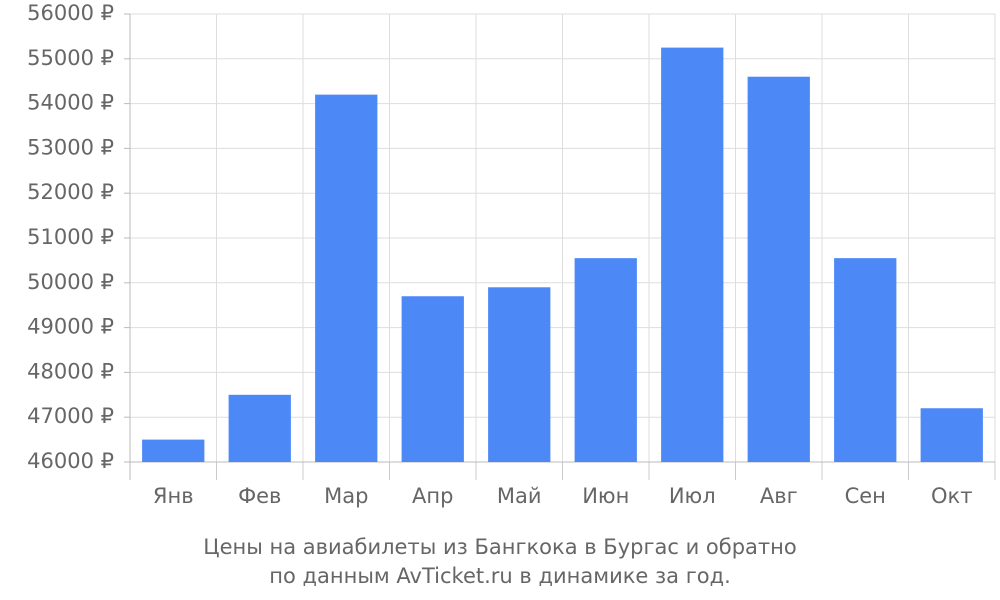 Image resolution: width=1000 pixels, height=600 pixels. I want to click on x-tick-label: Апр, so click(432, 496).